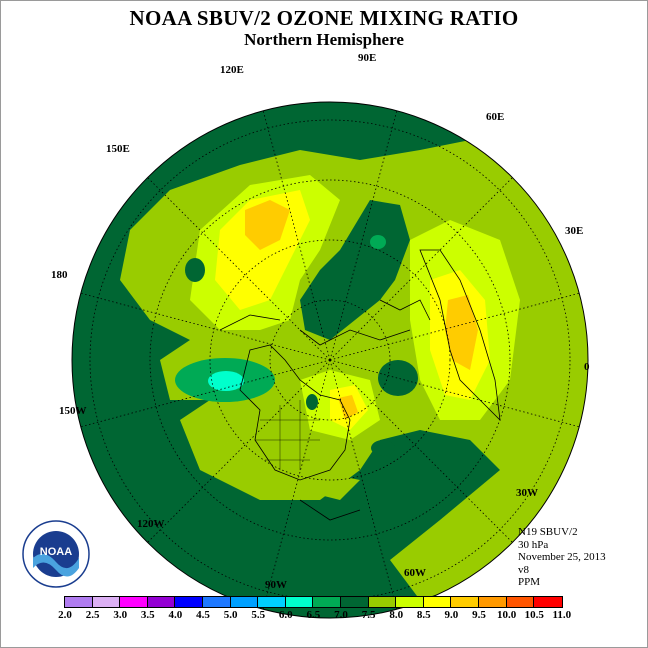 The height and width of the screenshot is (648, 648). I want to click on colorbar-tick-label: 7.0, so click(341, 615).